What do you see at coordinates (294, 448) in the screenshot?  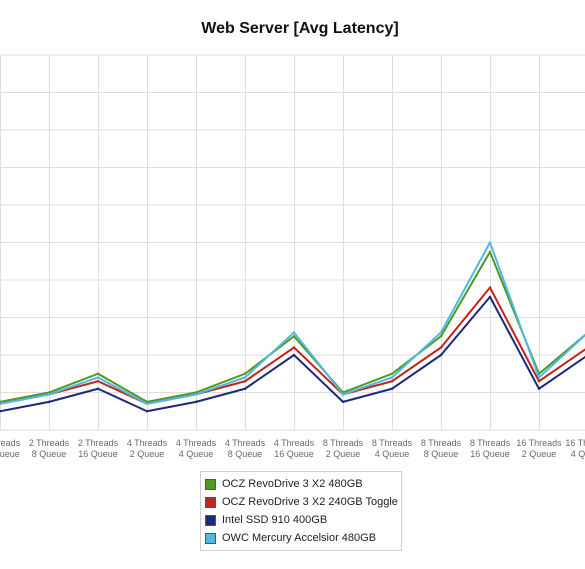 I see `x-tick-label: 4 Threads 16 Queue` at bounding box center [294, 448].